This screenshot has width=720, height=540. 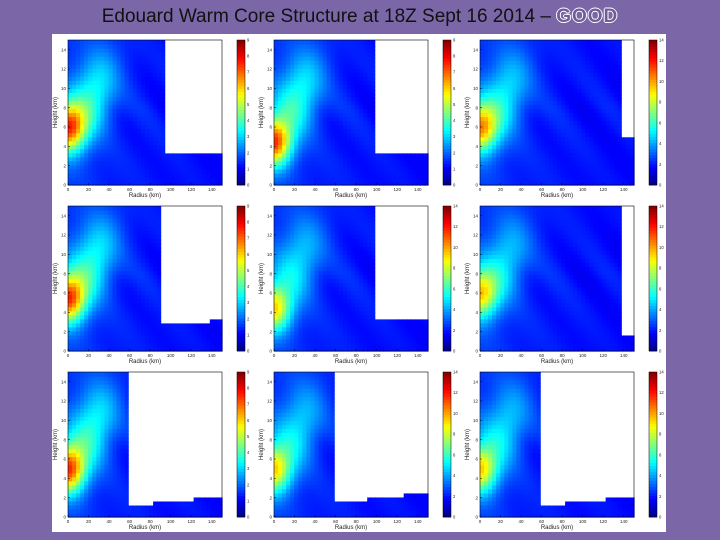 I want to click on y-tick-label: 0, so click(x=270, y=185).